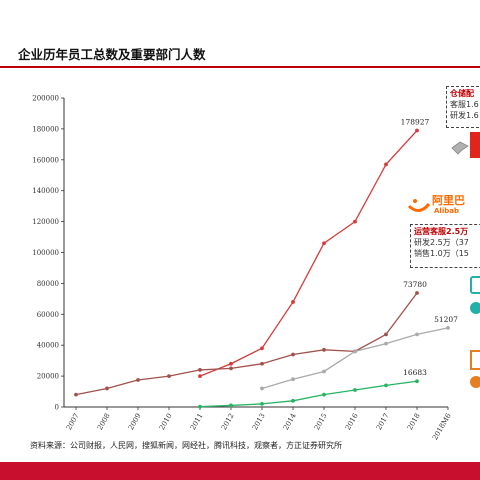 The height and width of the screenshot is (480, 480). Describe the element at coordinates (442, 427) in the screenshot. I see `x-tick-label: 2018M6` at that location.